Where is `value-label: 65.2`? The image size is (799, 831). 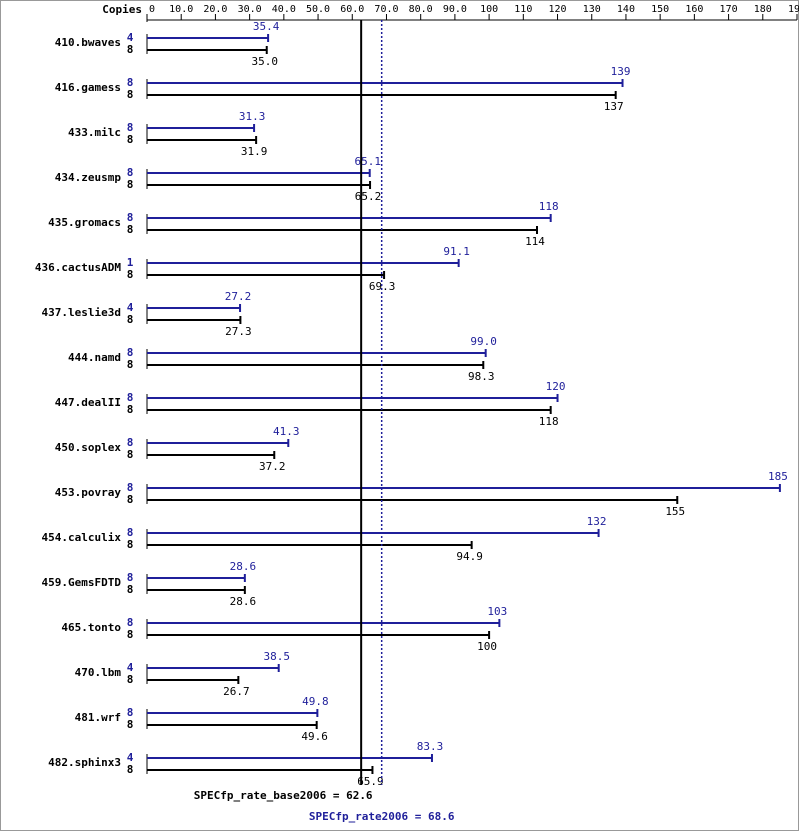 value-label: 65.2 is located at coordinates (368, 196).